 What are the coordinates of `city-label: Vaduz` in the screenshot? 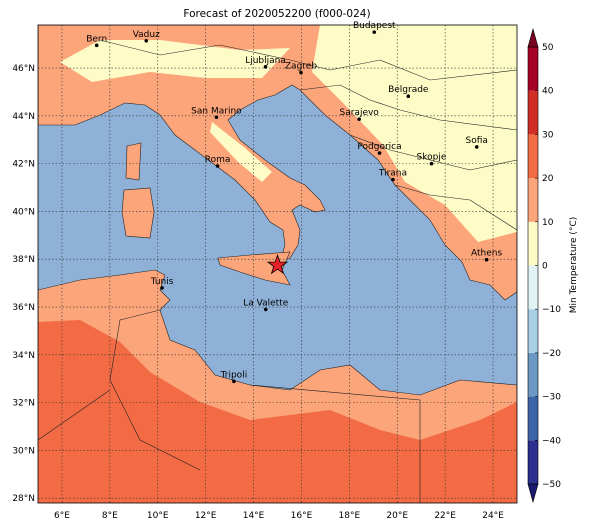 It's located at (146, 35).